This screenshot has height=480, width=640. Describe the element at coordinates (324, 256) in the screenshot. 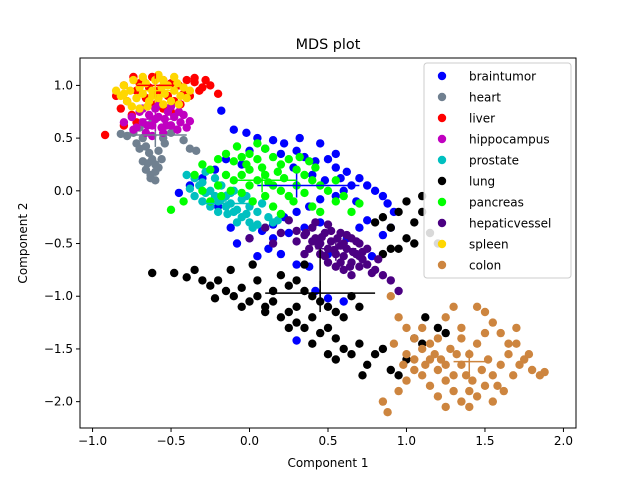

I see `series-hepaticvessel` at that location.